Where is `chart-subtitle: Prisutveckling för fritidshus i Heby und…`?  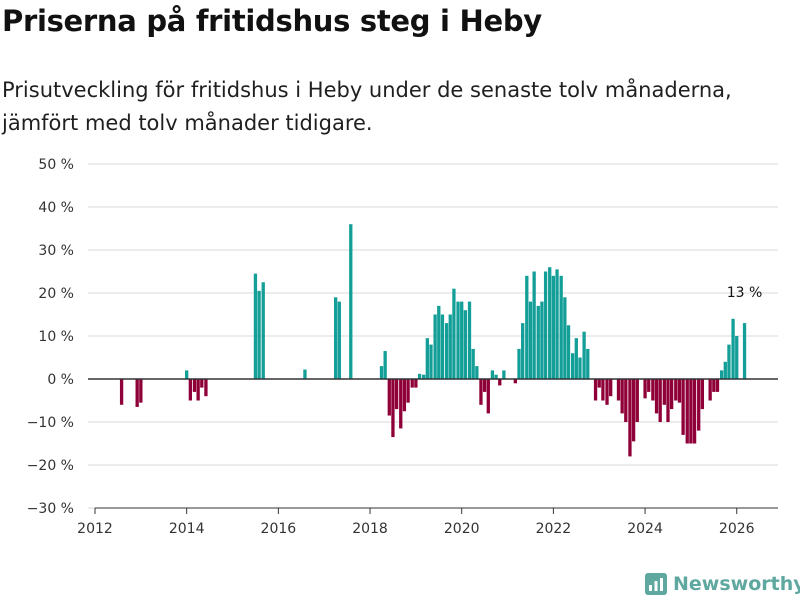
chart-subtitle: Prisutveckling för fritidshus i Heby und… is located at coordinates (367, 106).